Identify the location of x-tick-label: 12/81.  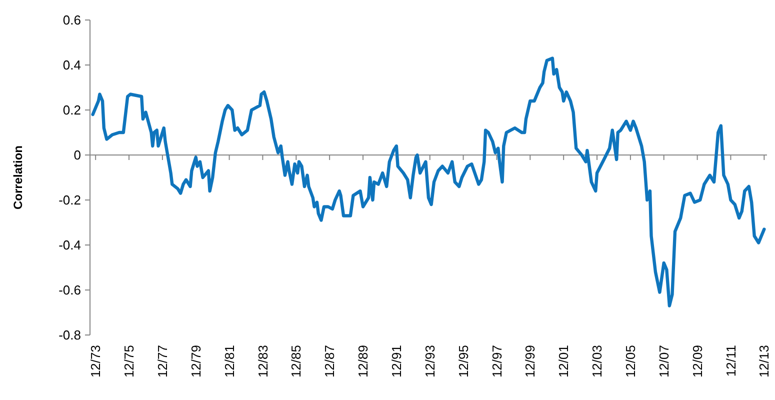
(229, 361).